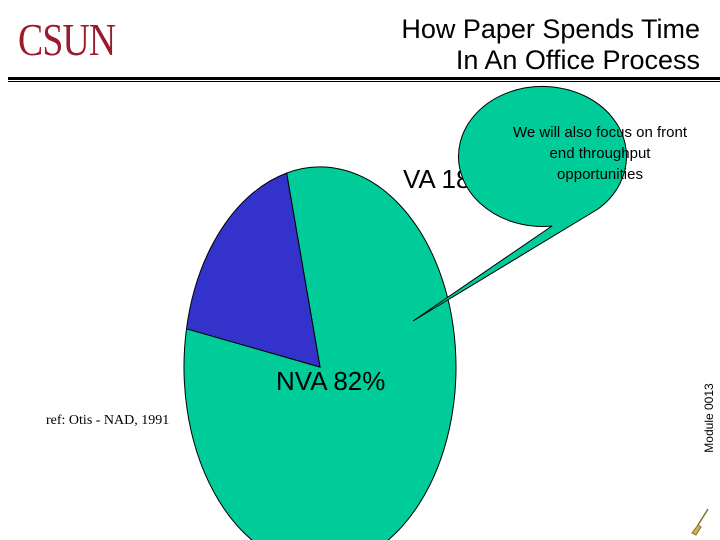 The width and height of the screenshot is (720, 540). What do you see at coordinates (67, 39) in the screenshot?
I see `csun-logo: CSUN` at bounding box center [67, 39].